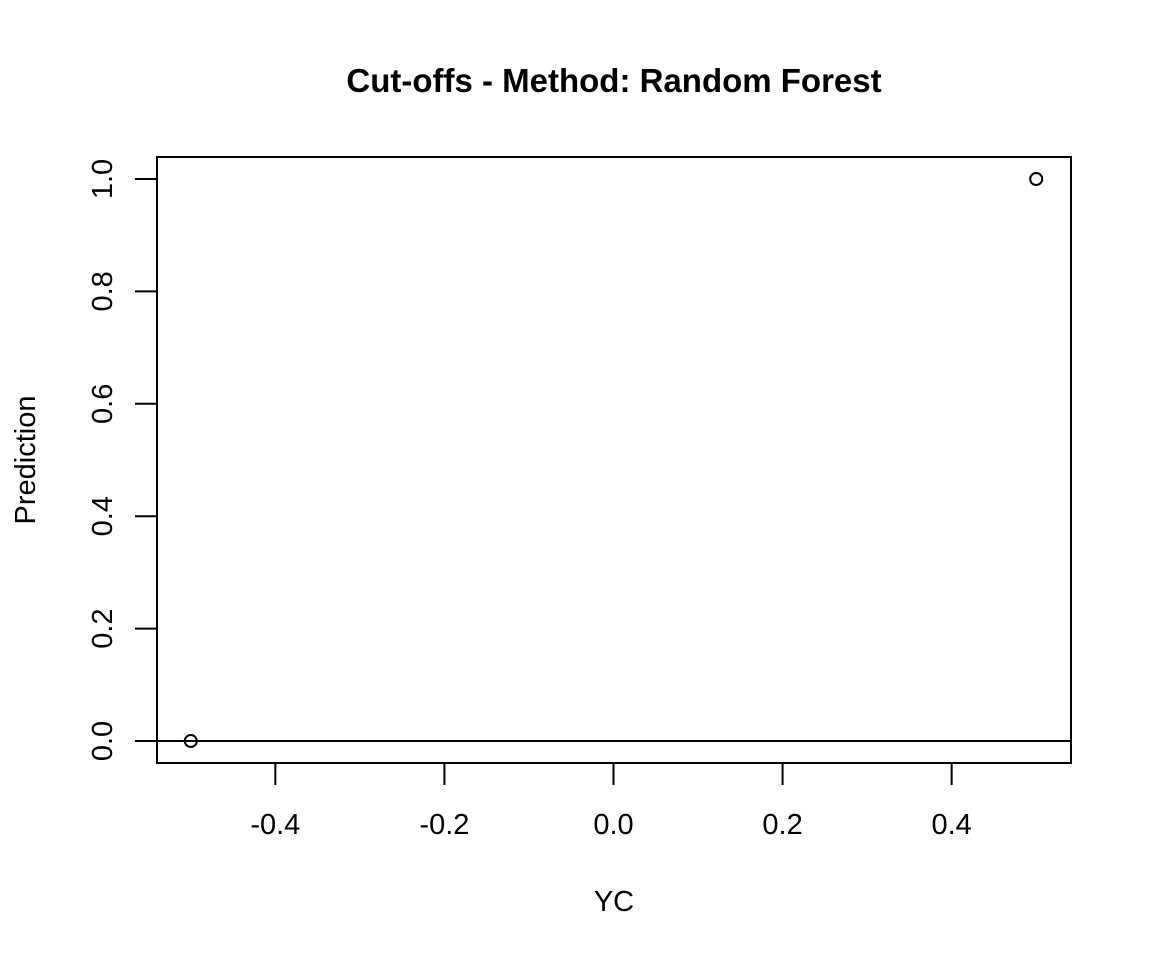  Describe the element at coordinates (611, 801) in the screenshot. I see `x-axis: -0.4 -0.2 0.0 0.2 0.4` at that location.